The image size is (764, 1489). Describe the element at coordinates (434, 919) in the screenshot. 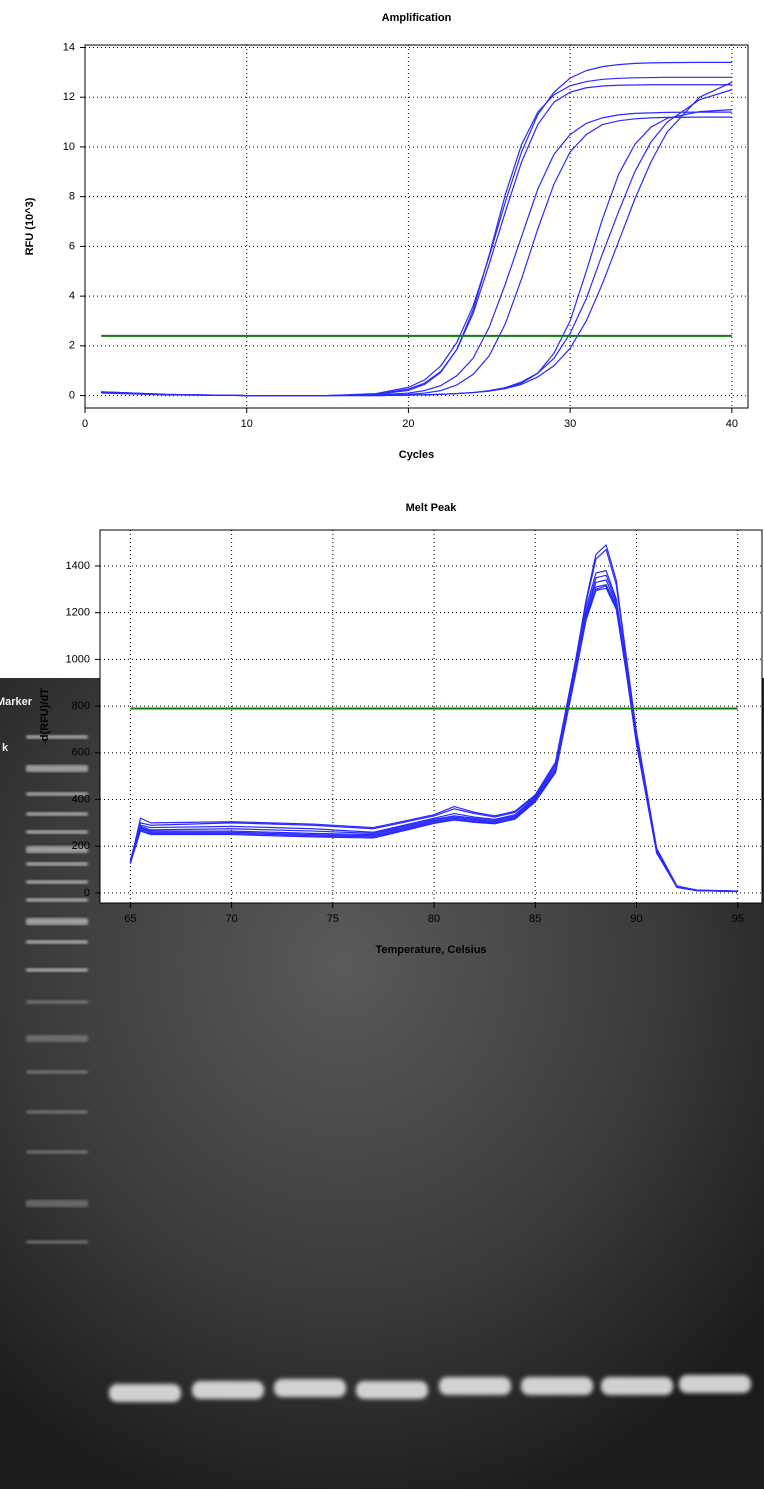

I see `x-tick-label: 80` at that location.